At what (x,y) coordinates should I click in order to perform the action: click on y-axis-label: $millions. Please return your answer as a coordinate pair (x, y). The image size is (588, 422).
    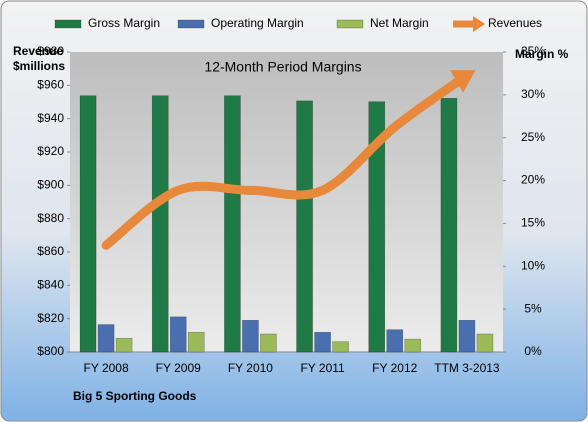
    Looking at the image, I should click on (39, 66).